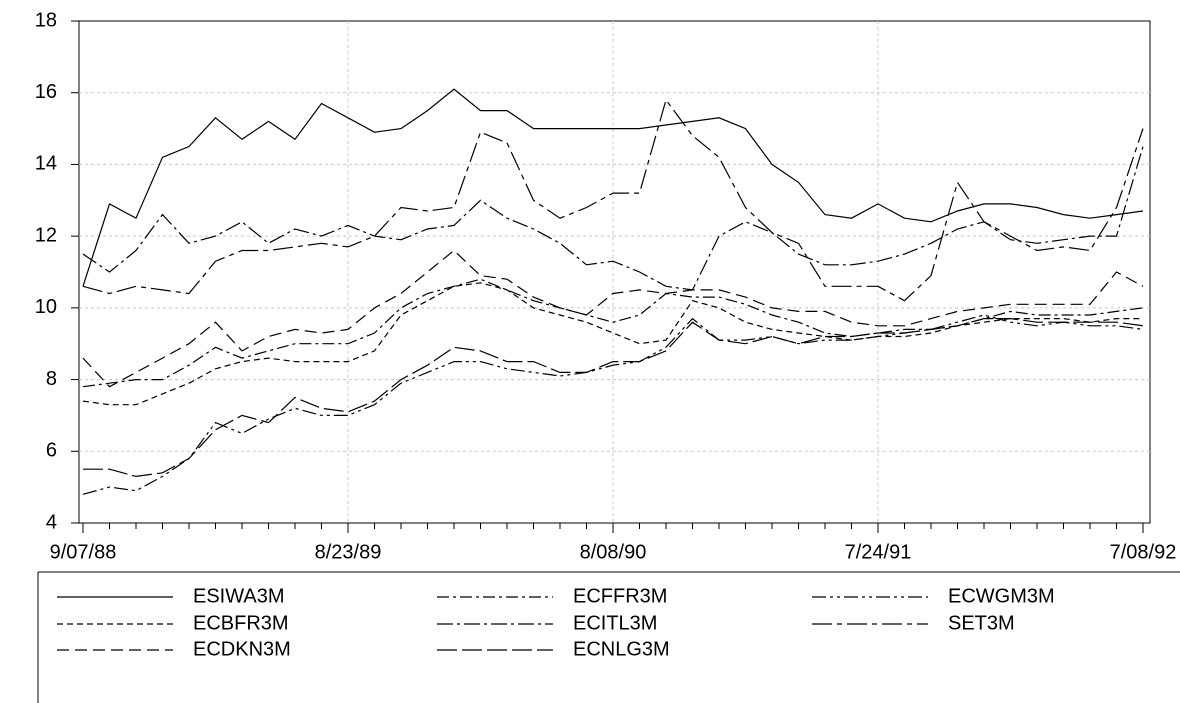  What do you see at coordinates (1001, 596) in the screenshot?
I see `legend-label: ECWGM3M` at bounding box center [1001, 596].